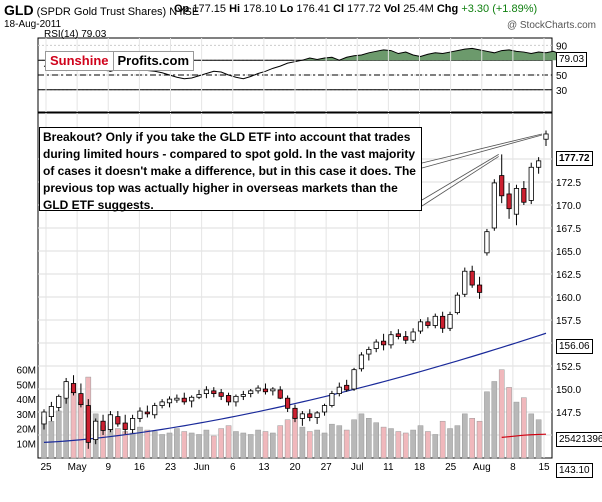  I want to click on x-tick-label: 9, so click(108, 467).